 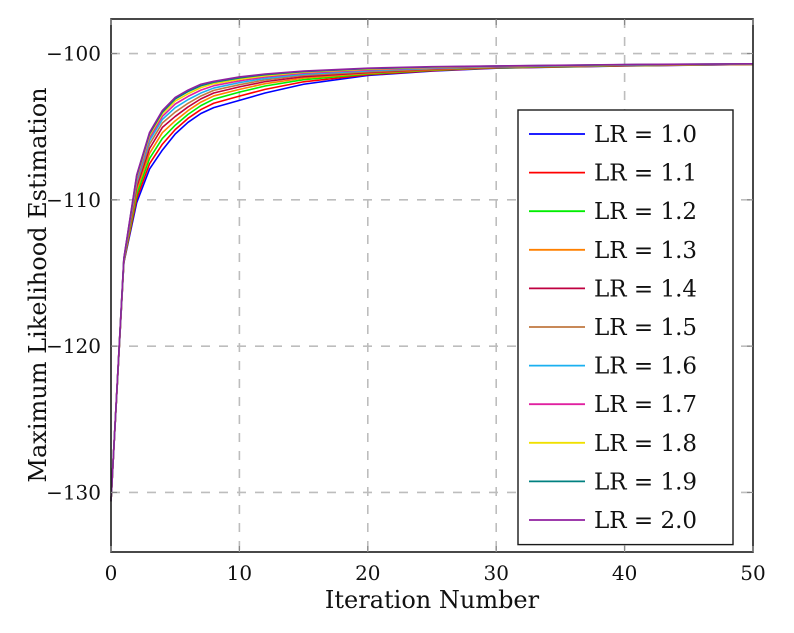 I want to click on legend-label: LR = 1.5, so click(x=645, y=328).